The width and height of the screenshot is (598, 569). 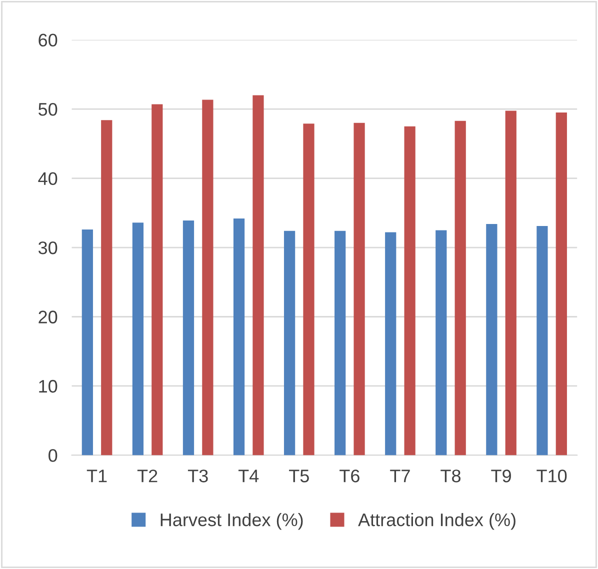 What do you see at coordinates (551, 476) in the screenshot?
I see `x-tick-label: T10` at bounding box center [551, 476].